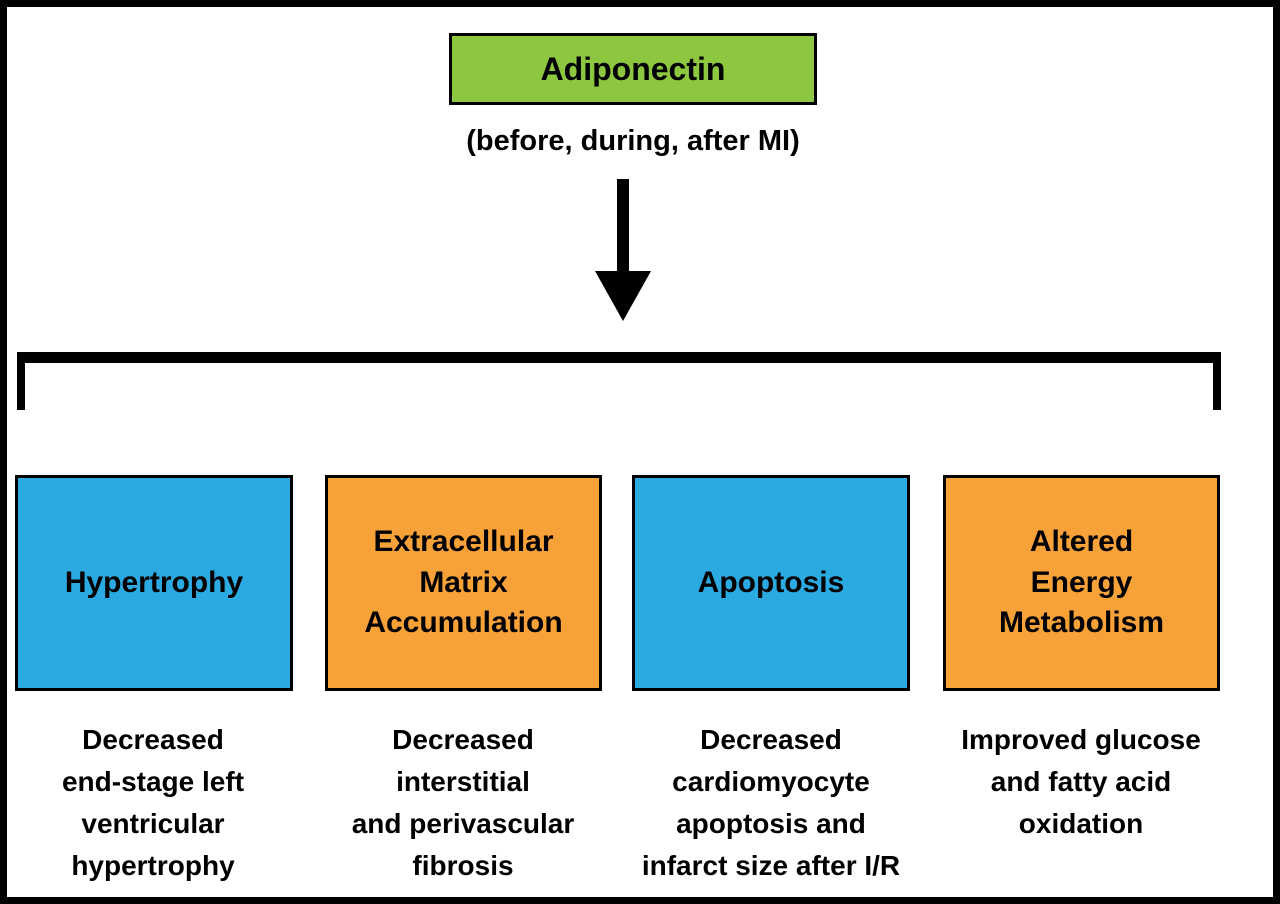  Describe the element at coordinates (619, 357) in the screenshot. I see `branch-bracket-bar` at that location.